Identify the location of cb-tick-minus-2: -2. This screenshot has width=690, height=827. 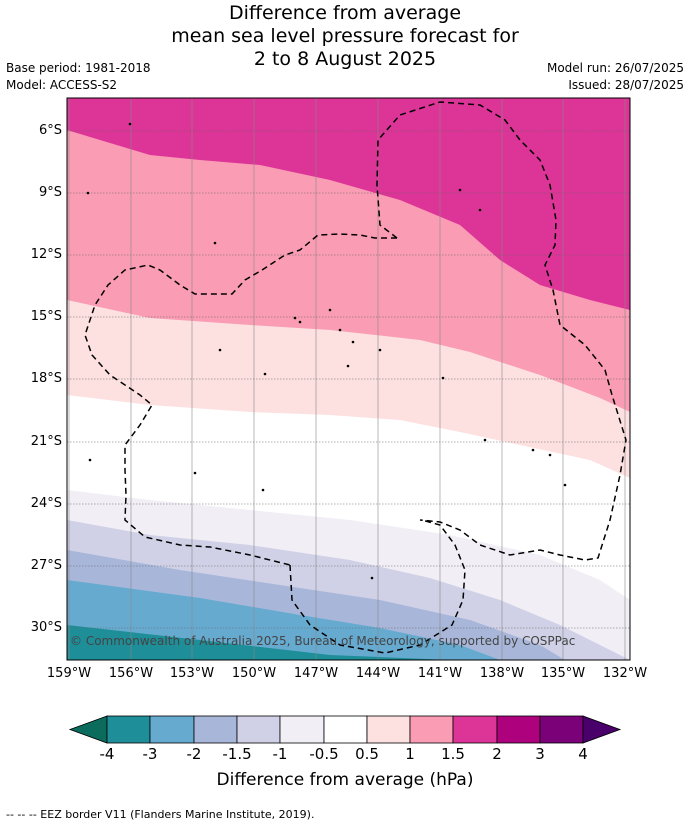
(194, 754).